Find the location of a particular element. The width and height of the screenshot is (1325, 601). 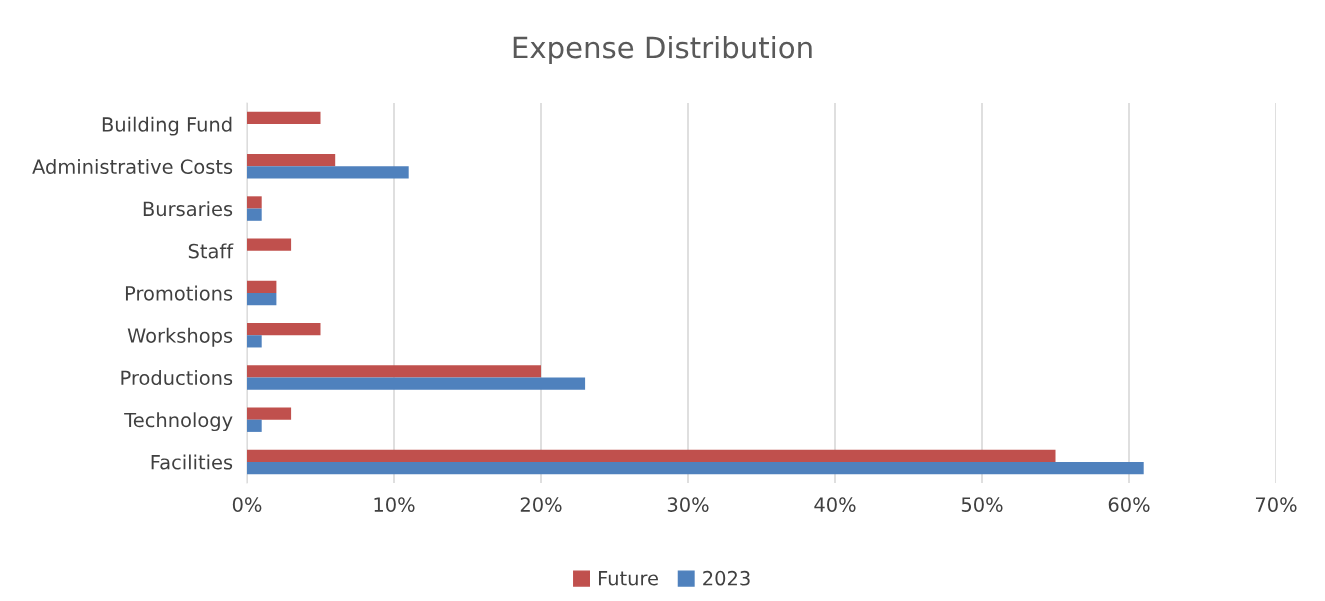

y-tick-label: Facilities is located at coordinates (192, 462).